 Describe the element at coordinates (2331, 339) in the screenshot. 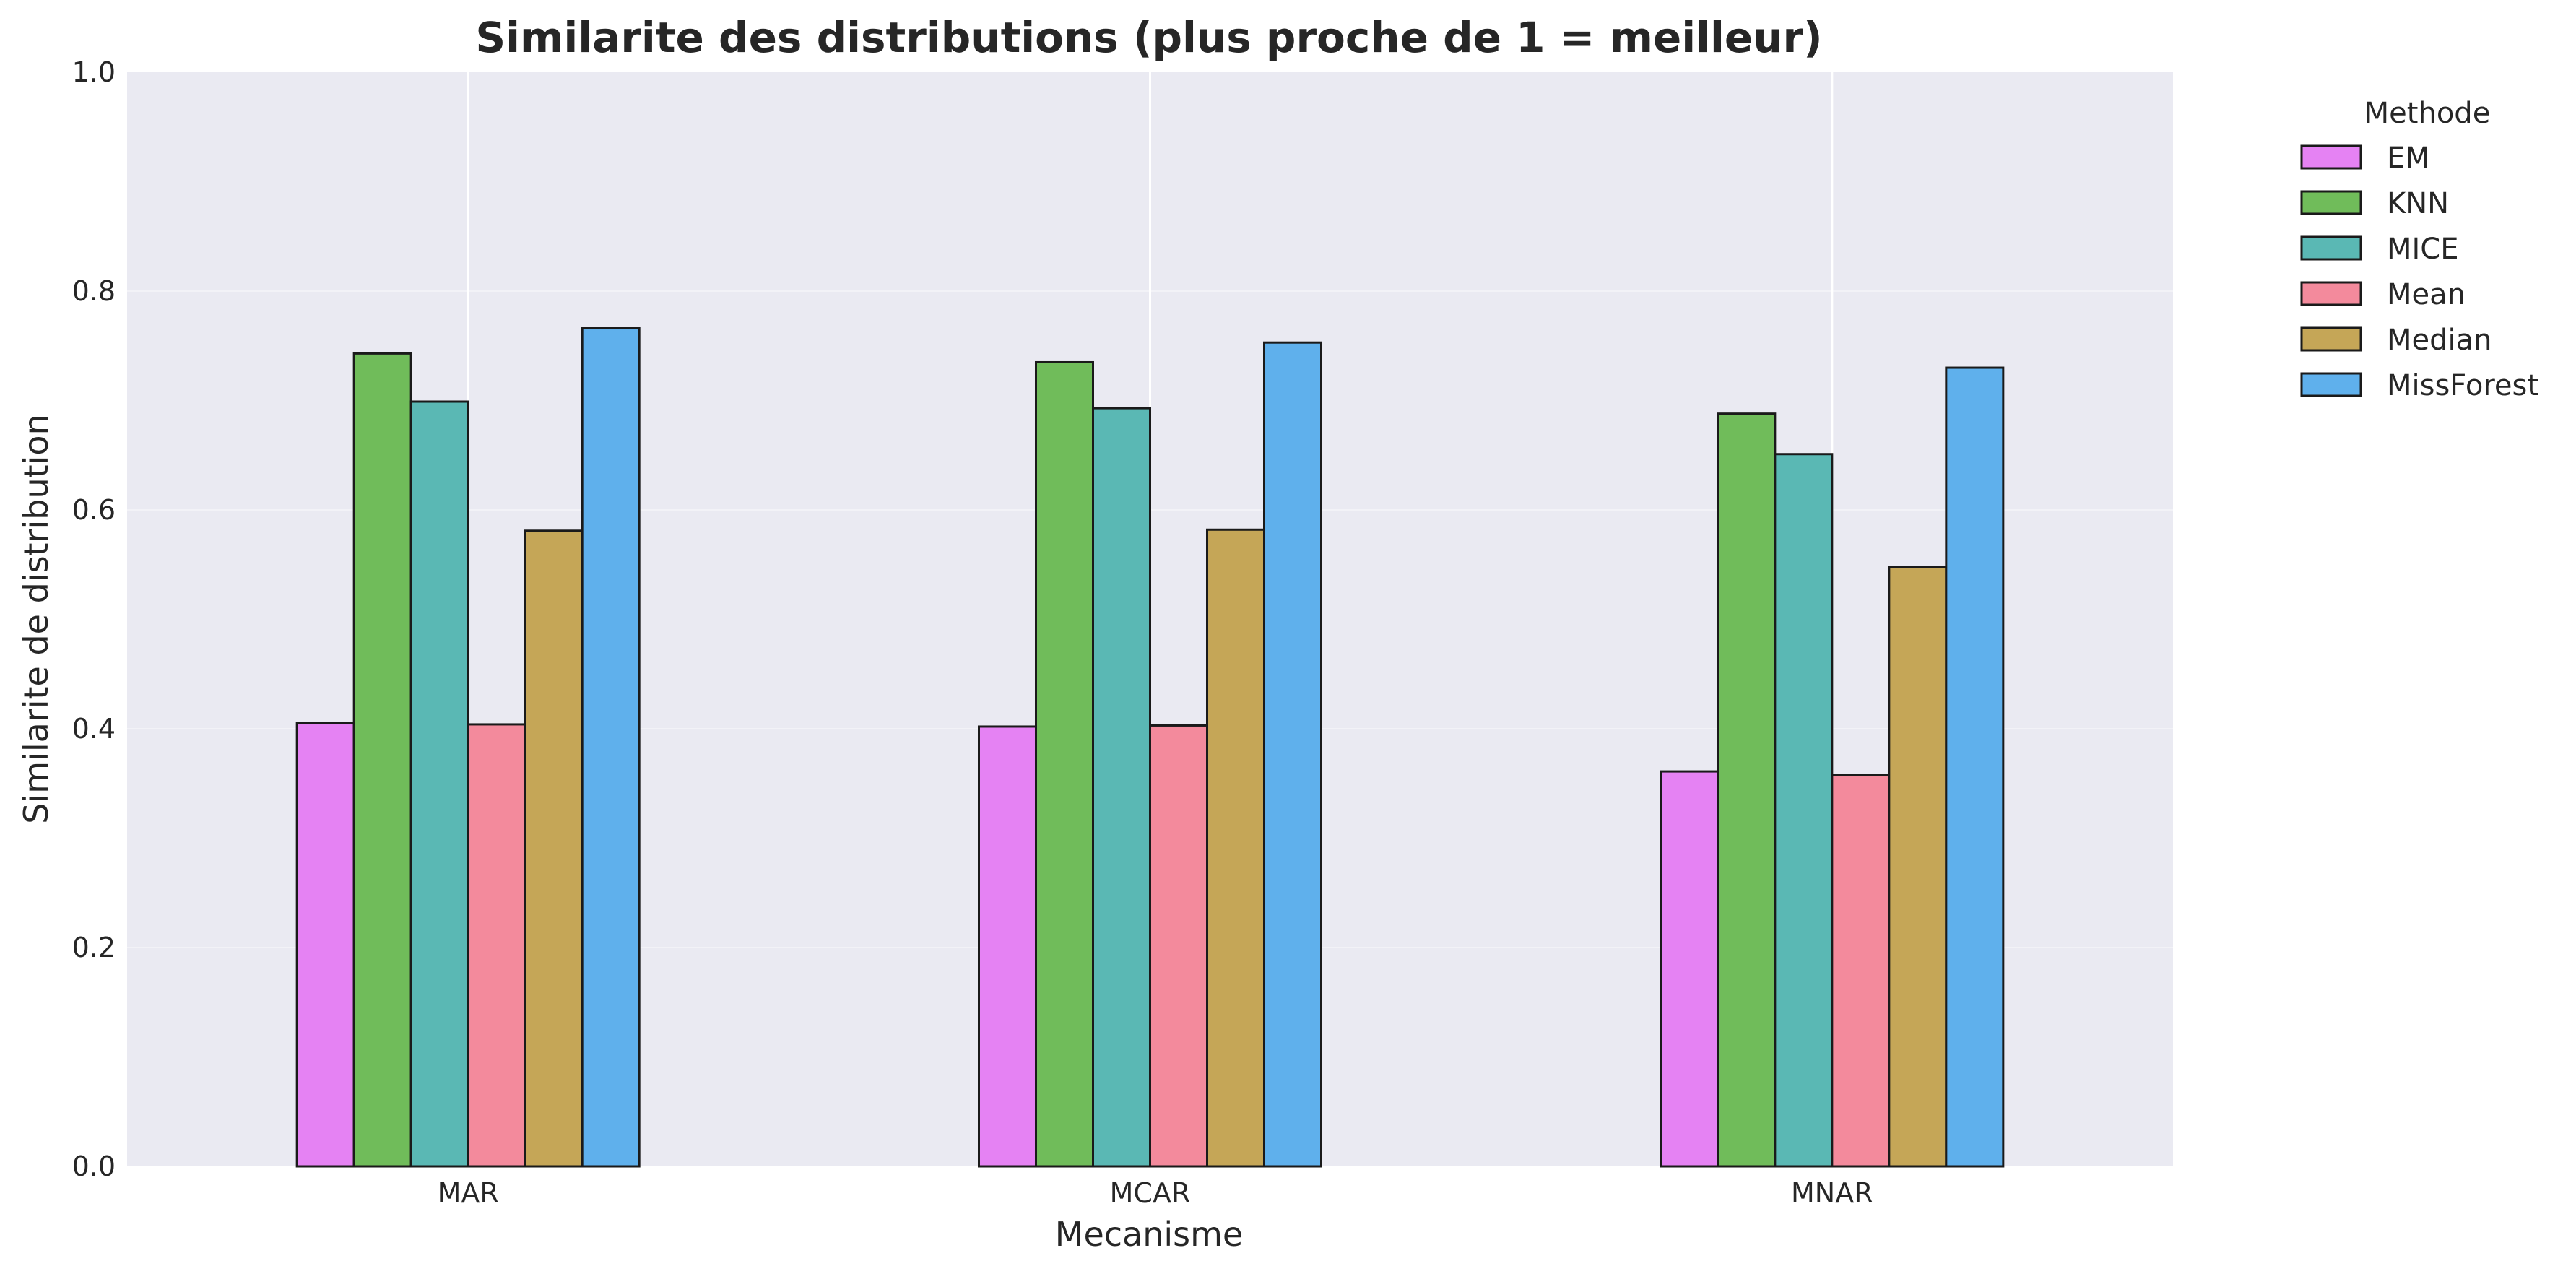

I see `legend-swatch-median` at that location.